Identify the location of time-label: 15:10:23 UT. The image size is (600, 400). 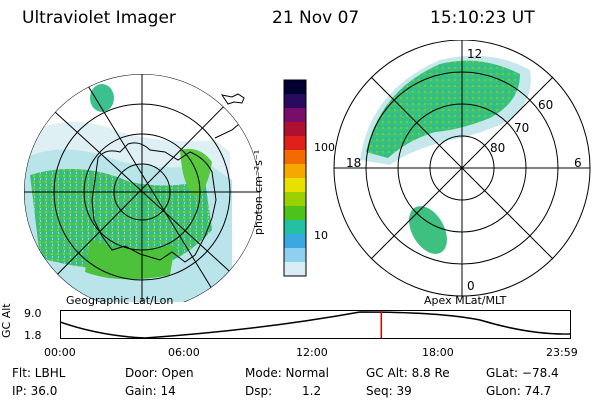
(482, 18).